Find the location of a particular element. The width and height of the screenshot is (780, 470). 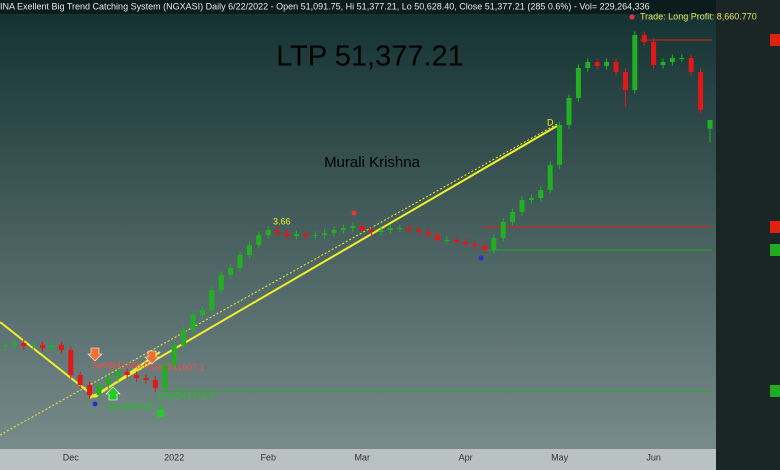

y-axis-strip is located at coordinates (748, 235).